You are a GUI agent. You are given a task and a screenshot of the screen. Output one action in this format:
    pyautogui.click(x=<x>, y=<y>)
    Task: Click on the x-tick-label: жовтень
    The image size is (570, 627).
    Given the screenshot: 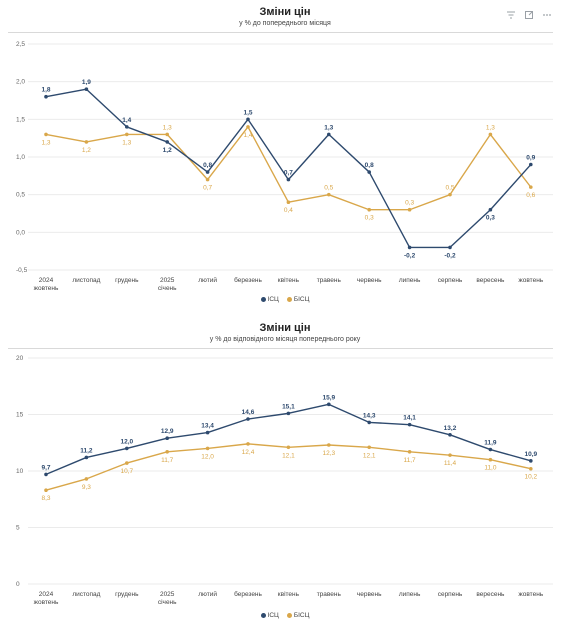 What is the action you would take?
    pyautogui.click(x=530, y=280)
    